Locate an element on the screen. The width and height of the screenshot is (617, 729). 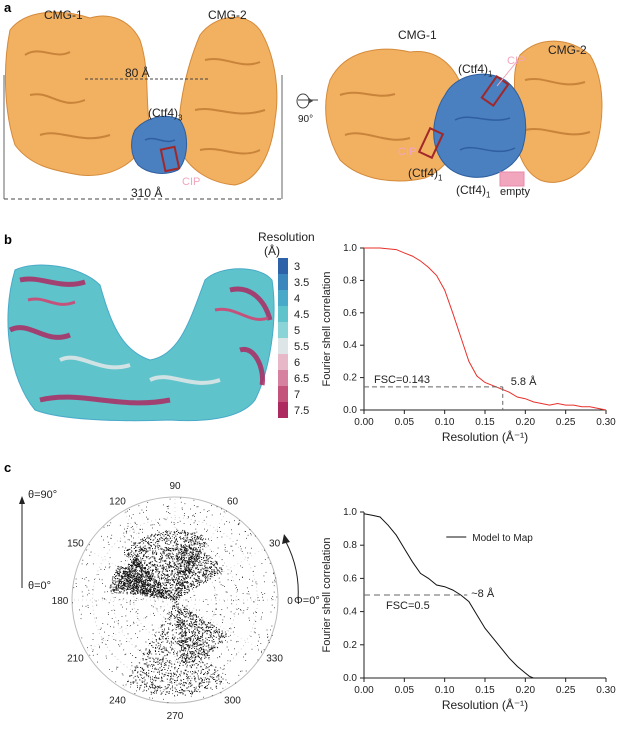
rotation-icon is located at coordinates (307, 101).